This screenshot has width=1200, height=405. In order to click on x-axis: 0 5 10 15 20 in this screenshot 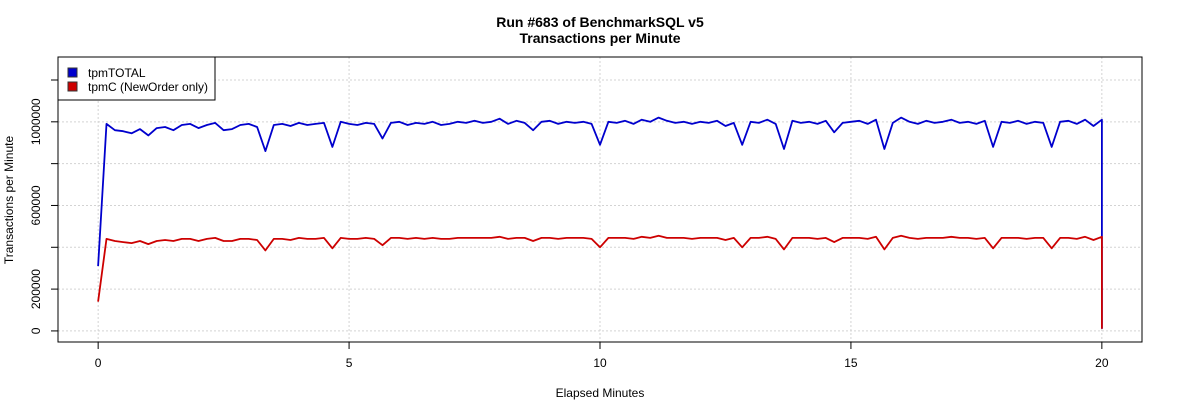, I will do `click(602, 356)`.